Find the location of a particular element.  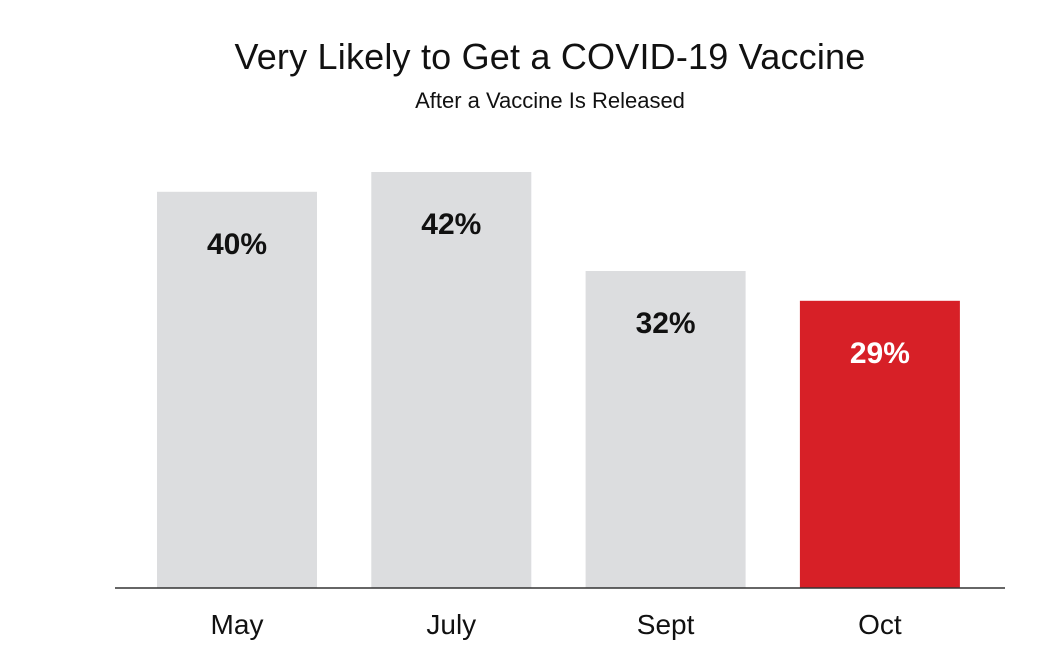

bar-may is located at coordinates (237, 390).